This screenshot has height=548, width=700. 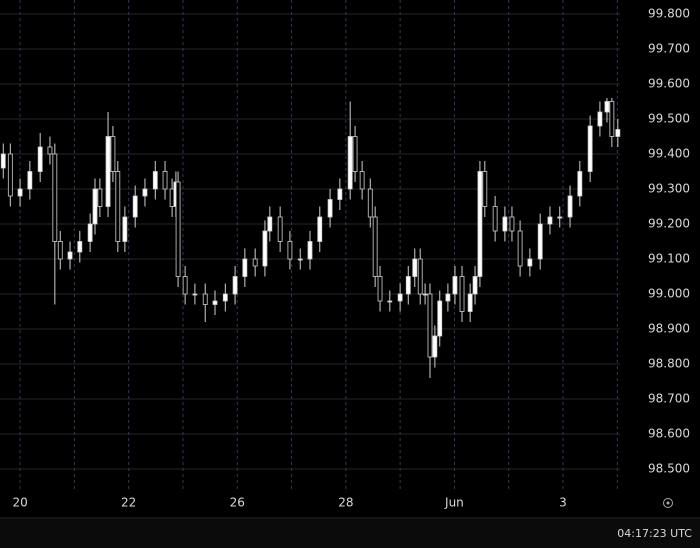 What do you see at coordinates (669, 224) in the screenshot?
I see `y-tick-label: 99.200` at bounding box center [669, 224].